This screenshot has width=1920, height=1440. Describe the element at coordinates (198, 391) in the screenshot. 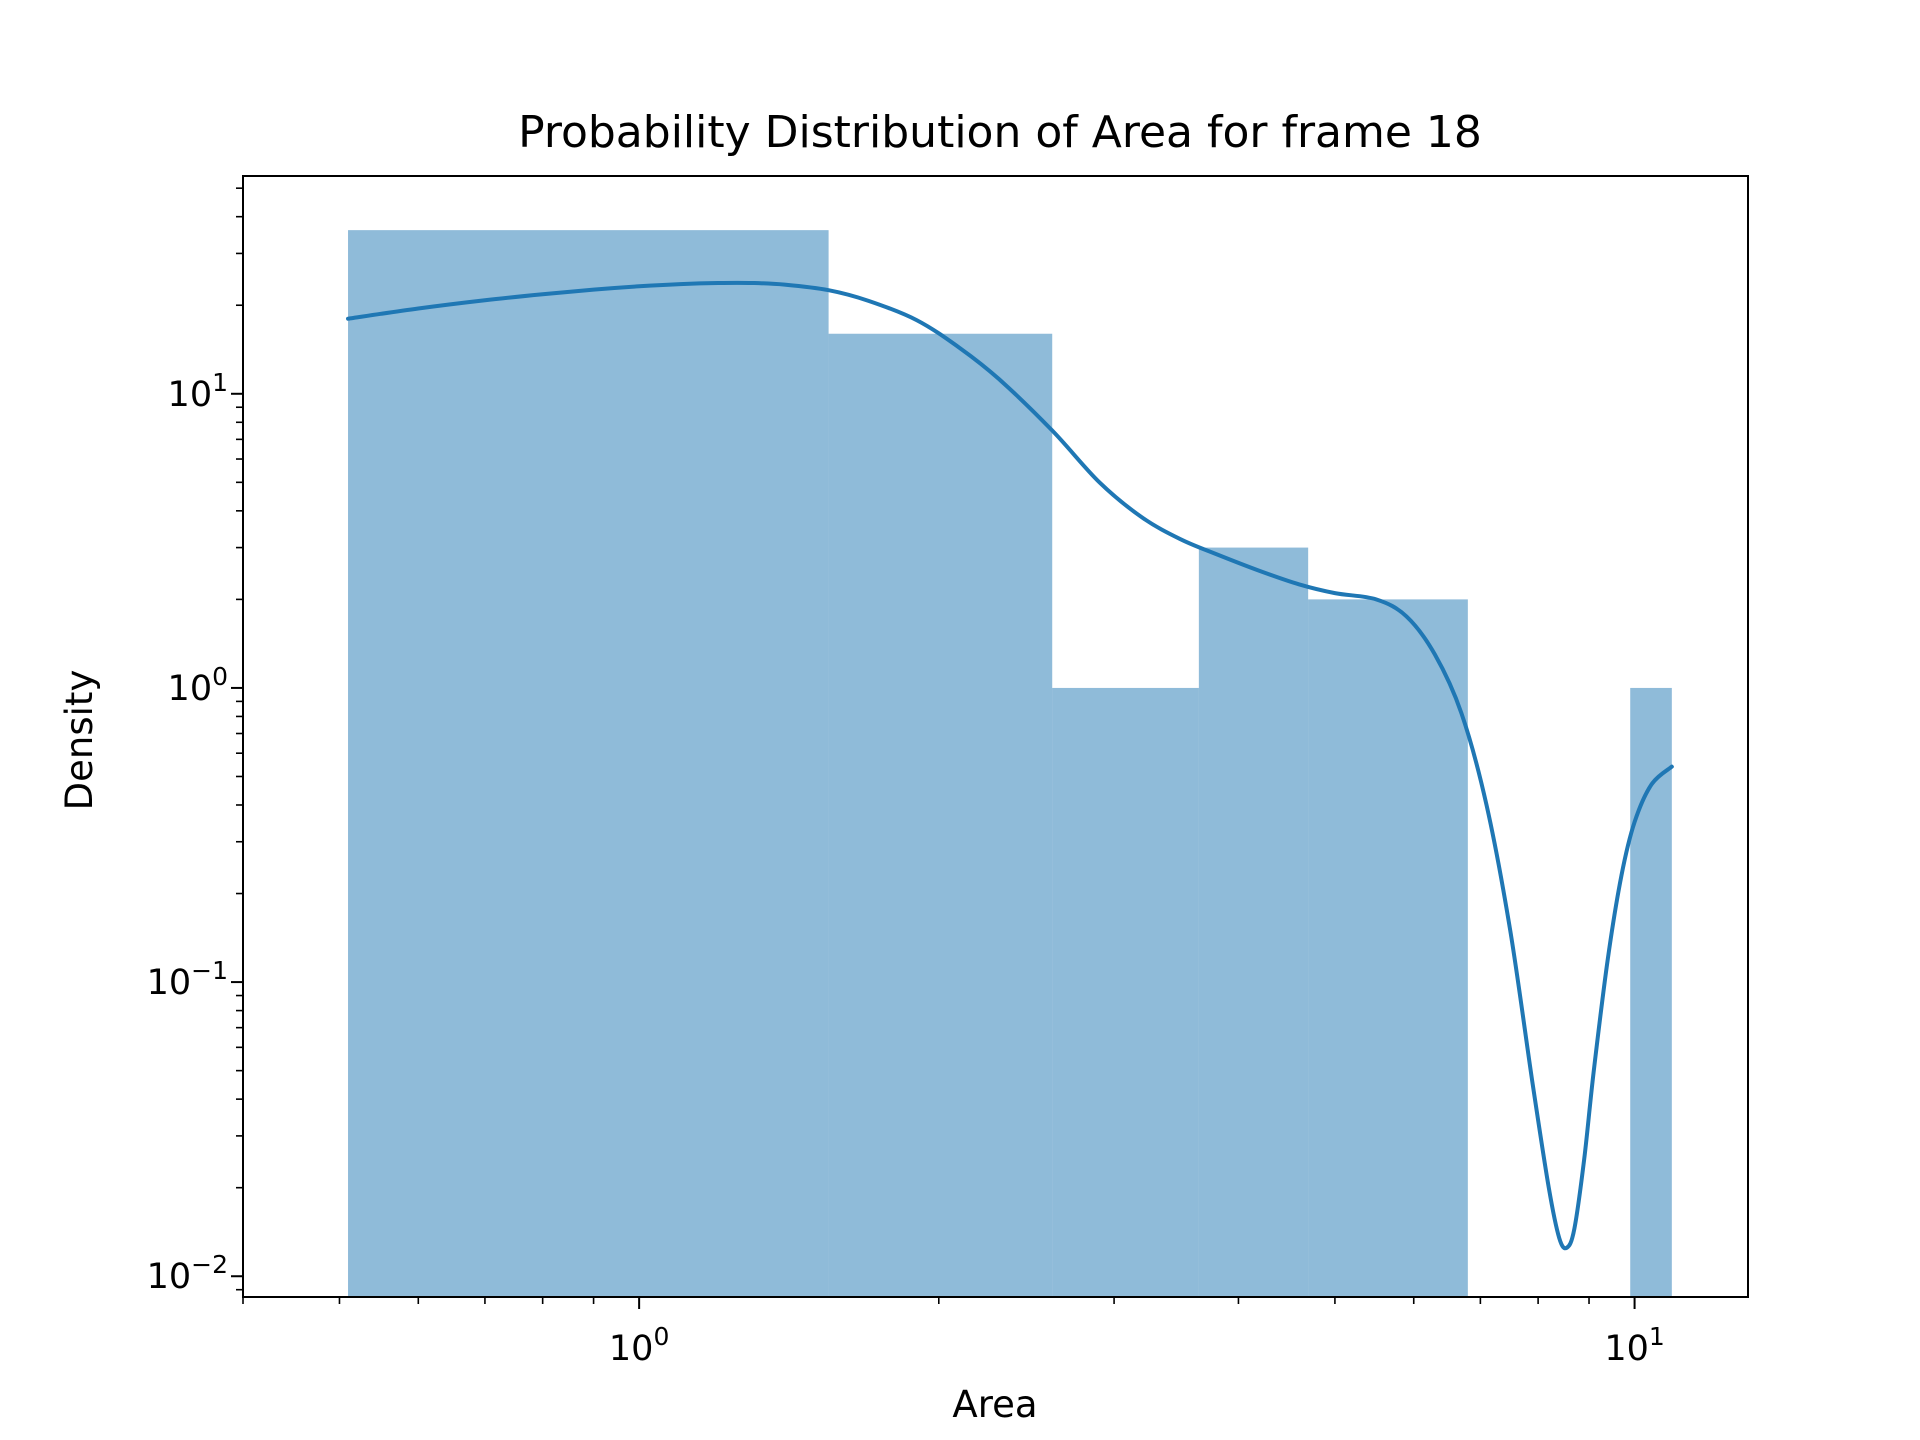

I see `y-tick-label: 10¹` at that location.